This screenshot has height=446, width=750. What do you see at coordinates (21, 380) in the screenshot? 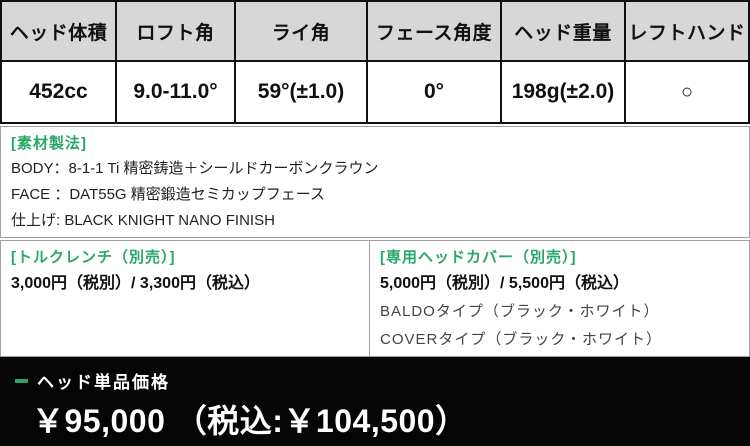
I see `green-dash-icon` at bounding box center [21, 380].